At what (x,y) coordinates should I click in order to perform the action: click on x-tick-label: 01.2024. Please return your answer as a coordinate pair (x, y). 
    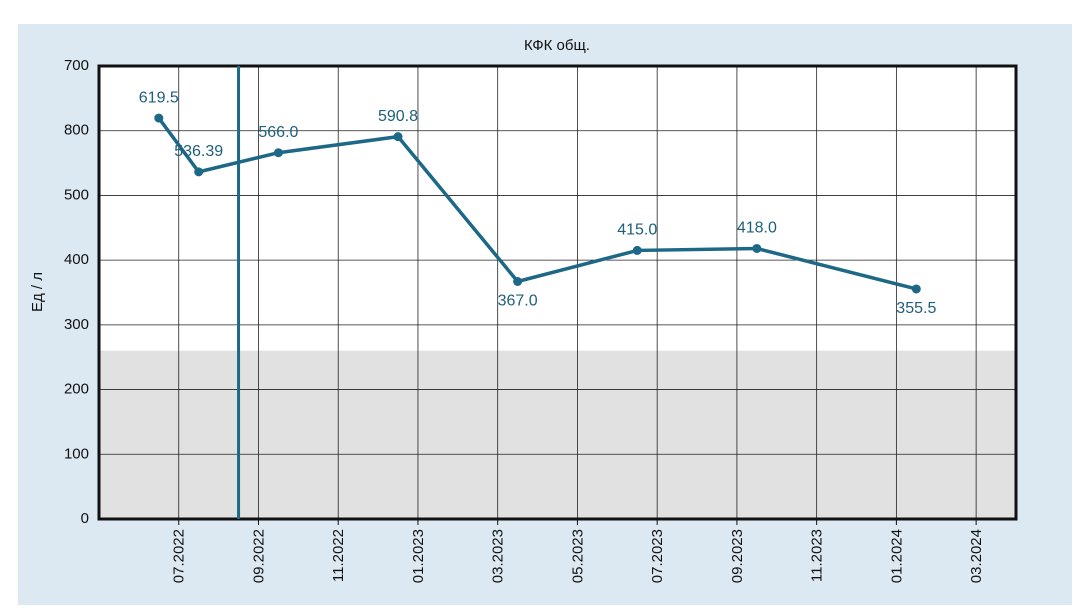
    Looking at the image, I should click on (896, 556).